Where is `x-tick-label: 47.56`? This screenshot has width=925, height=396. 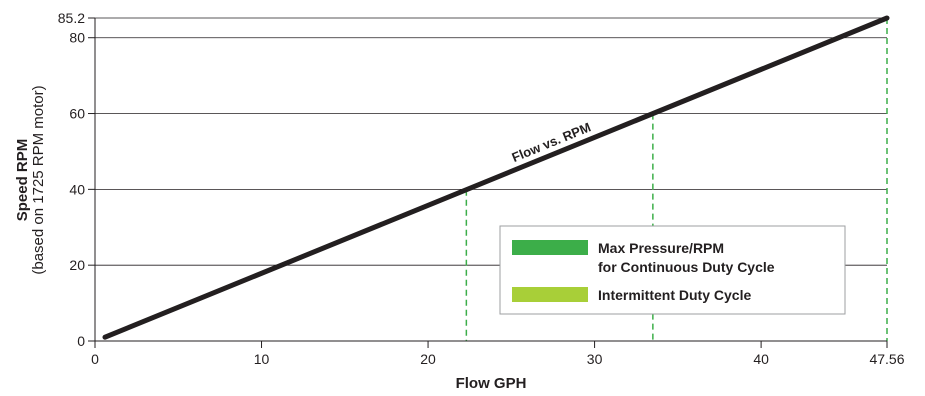 x-tick-label: 47.56 is located at coordinates (886, 359).